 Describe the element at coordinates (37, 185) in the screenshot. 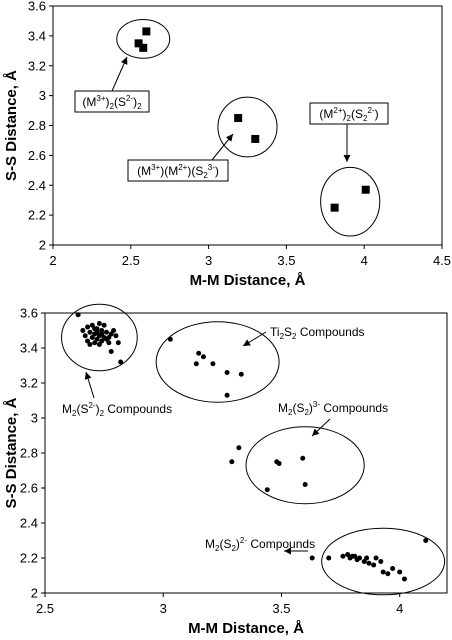

I see `y-tick-label: 2.4` at that location.